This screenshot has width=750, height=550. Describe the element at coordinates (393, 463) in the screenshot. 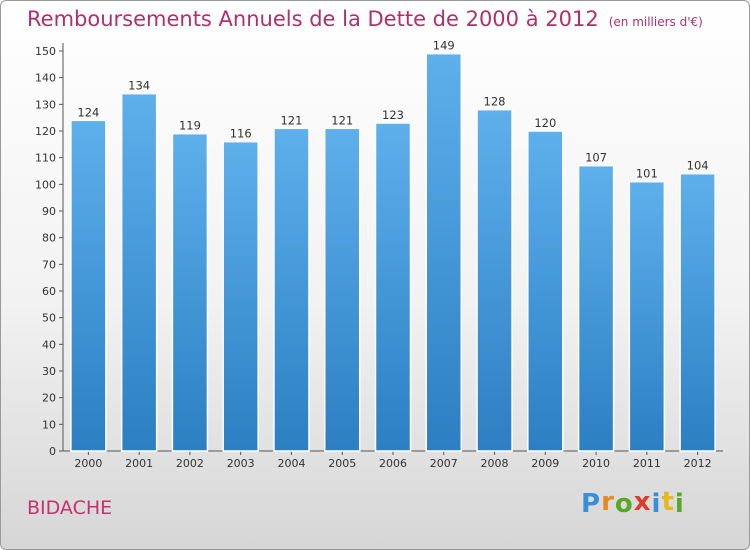

I see `x-tick-label: 2006` at that location.